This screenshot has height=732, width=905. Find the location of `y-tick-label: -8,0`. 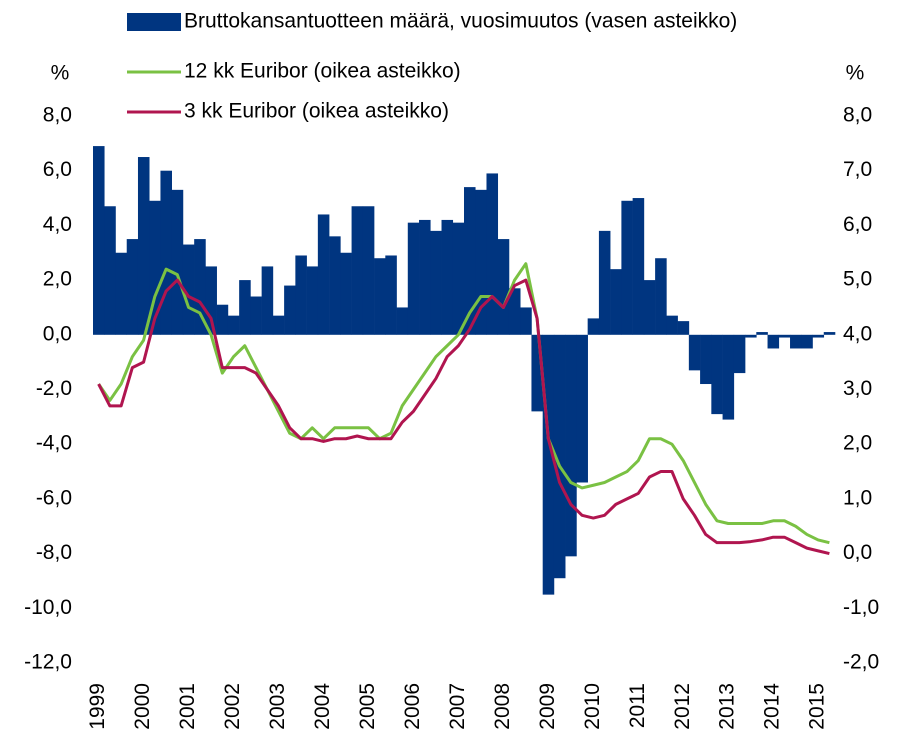

y-tick-label: -8,0 is located at coordinates (54, 552).